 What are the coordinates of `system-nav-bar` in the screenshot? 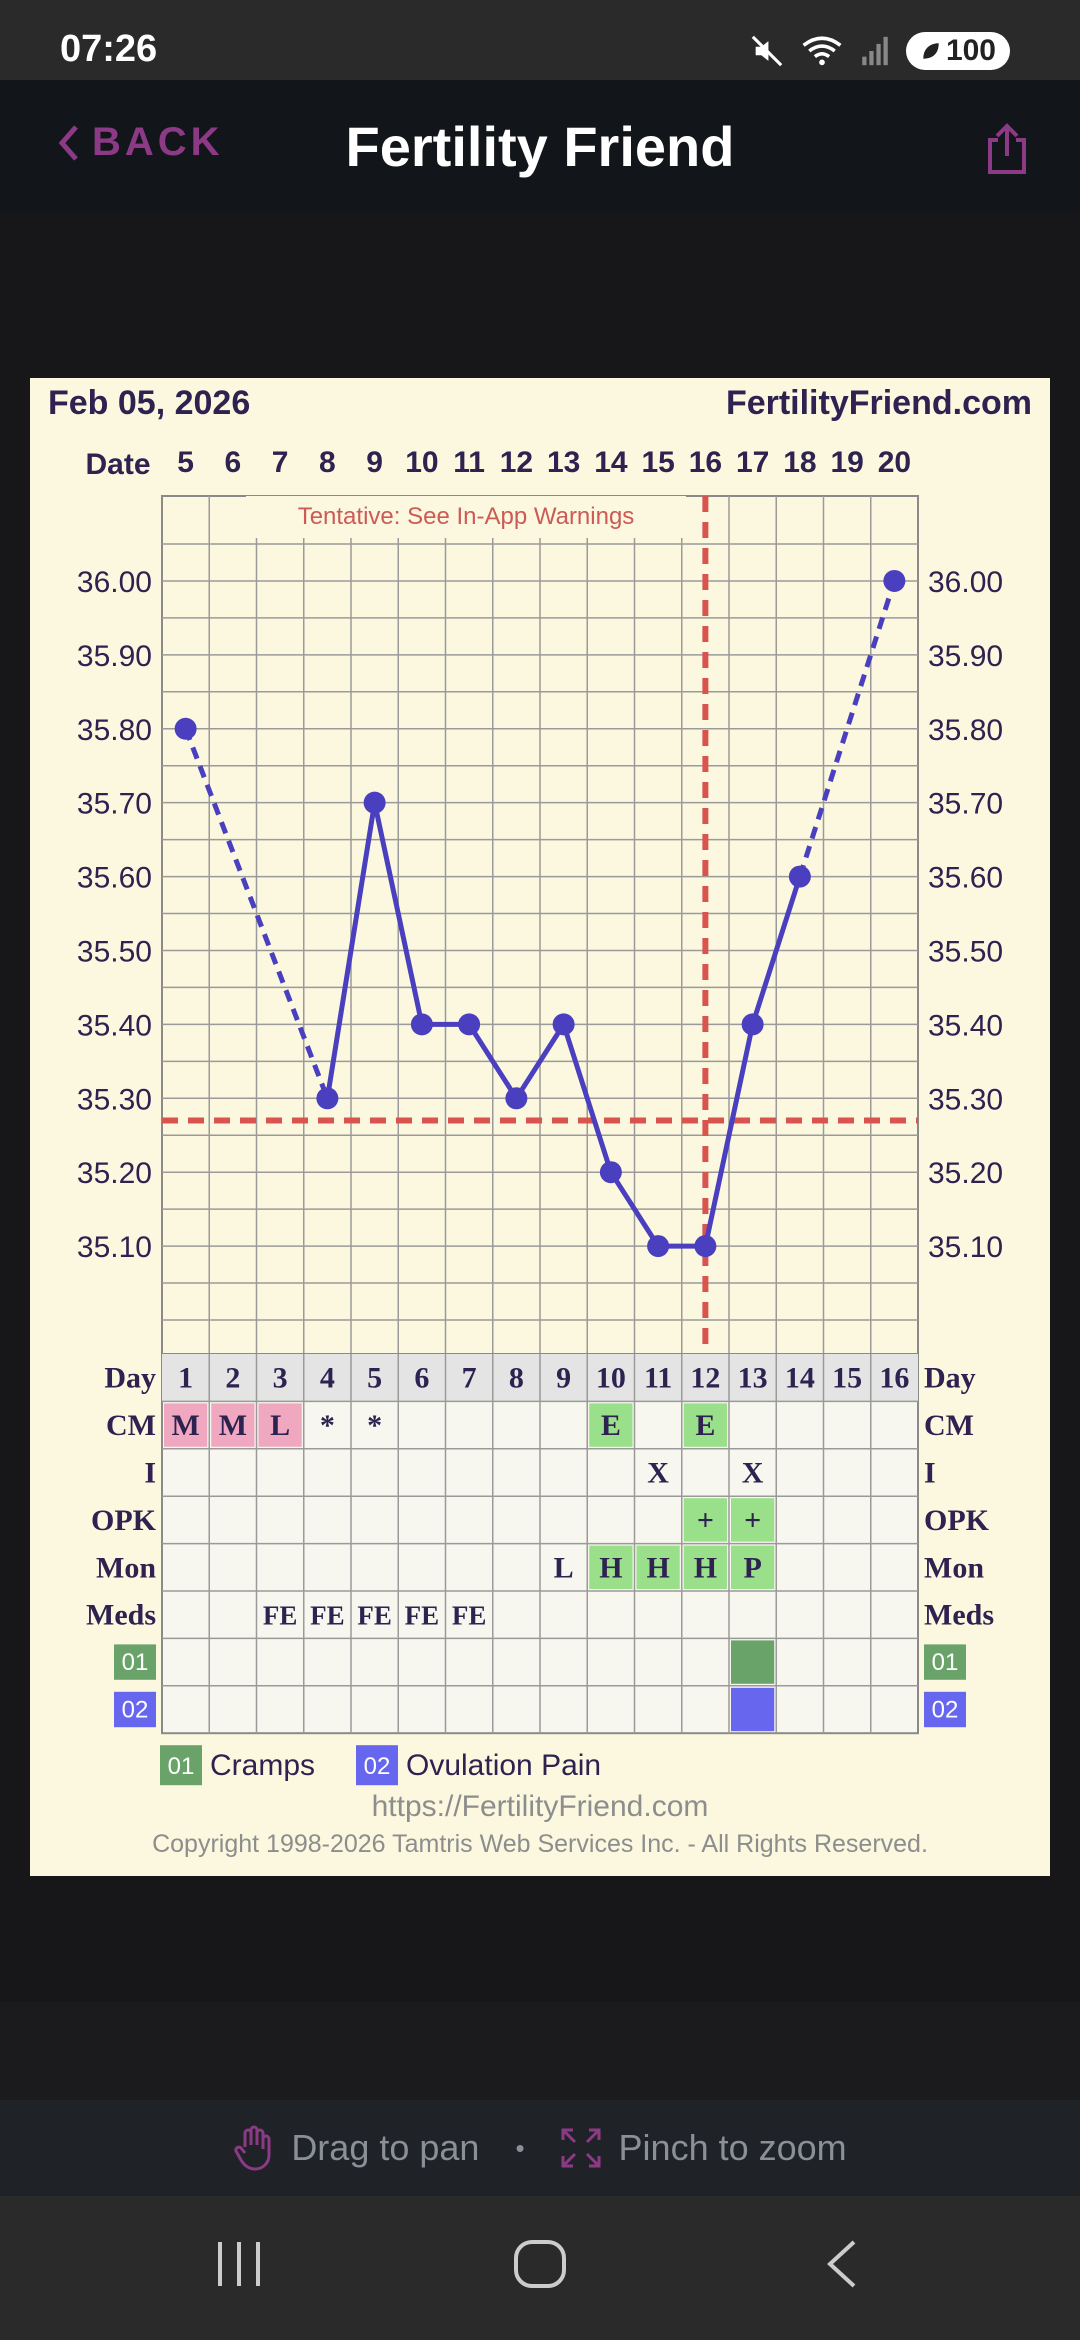 It's located at (540, 2268).